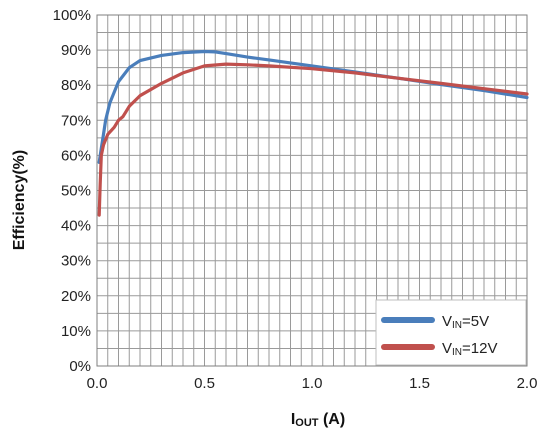  Describe the element at coordinates (76, 120) in the screenshot. I see `y-tick-label: 70%` at that location.